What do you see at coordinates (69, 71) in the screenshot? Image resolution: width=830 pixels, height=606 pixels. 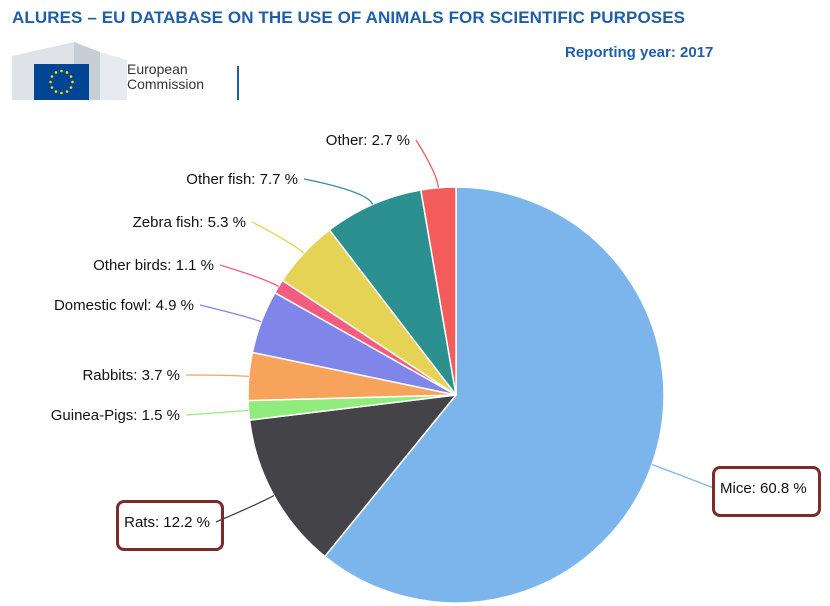 I see `ec-flag-icon` at bounding box center [69, 71].